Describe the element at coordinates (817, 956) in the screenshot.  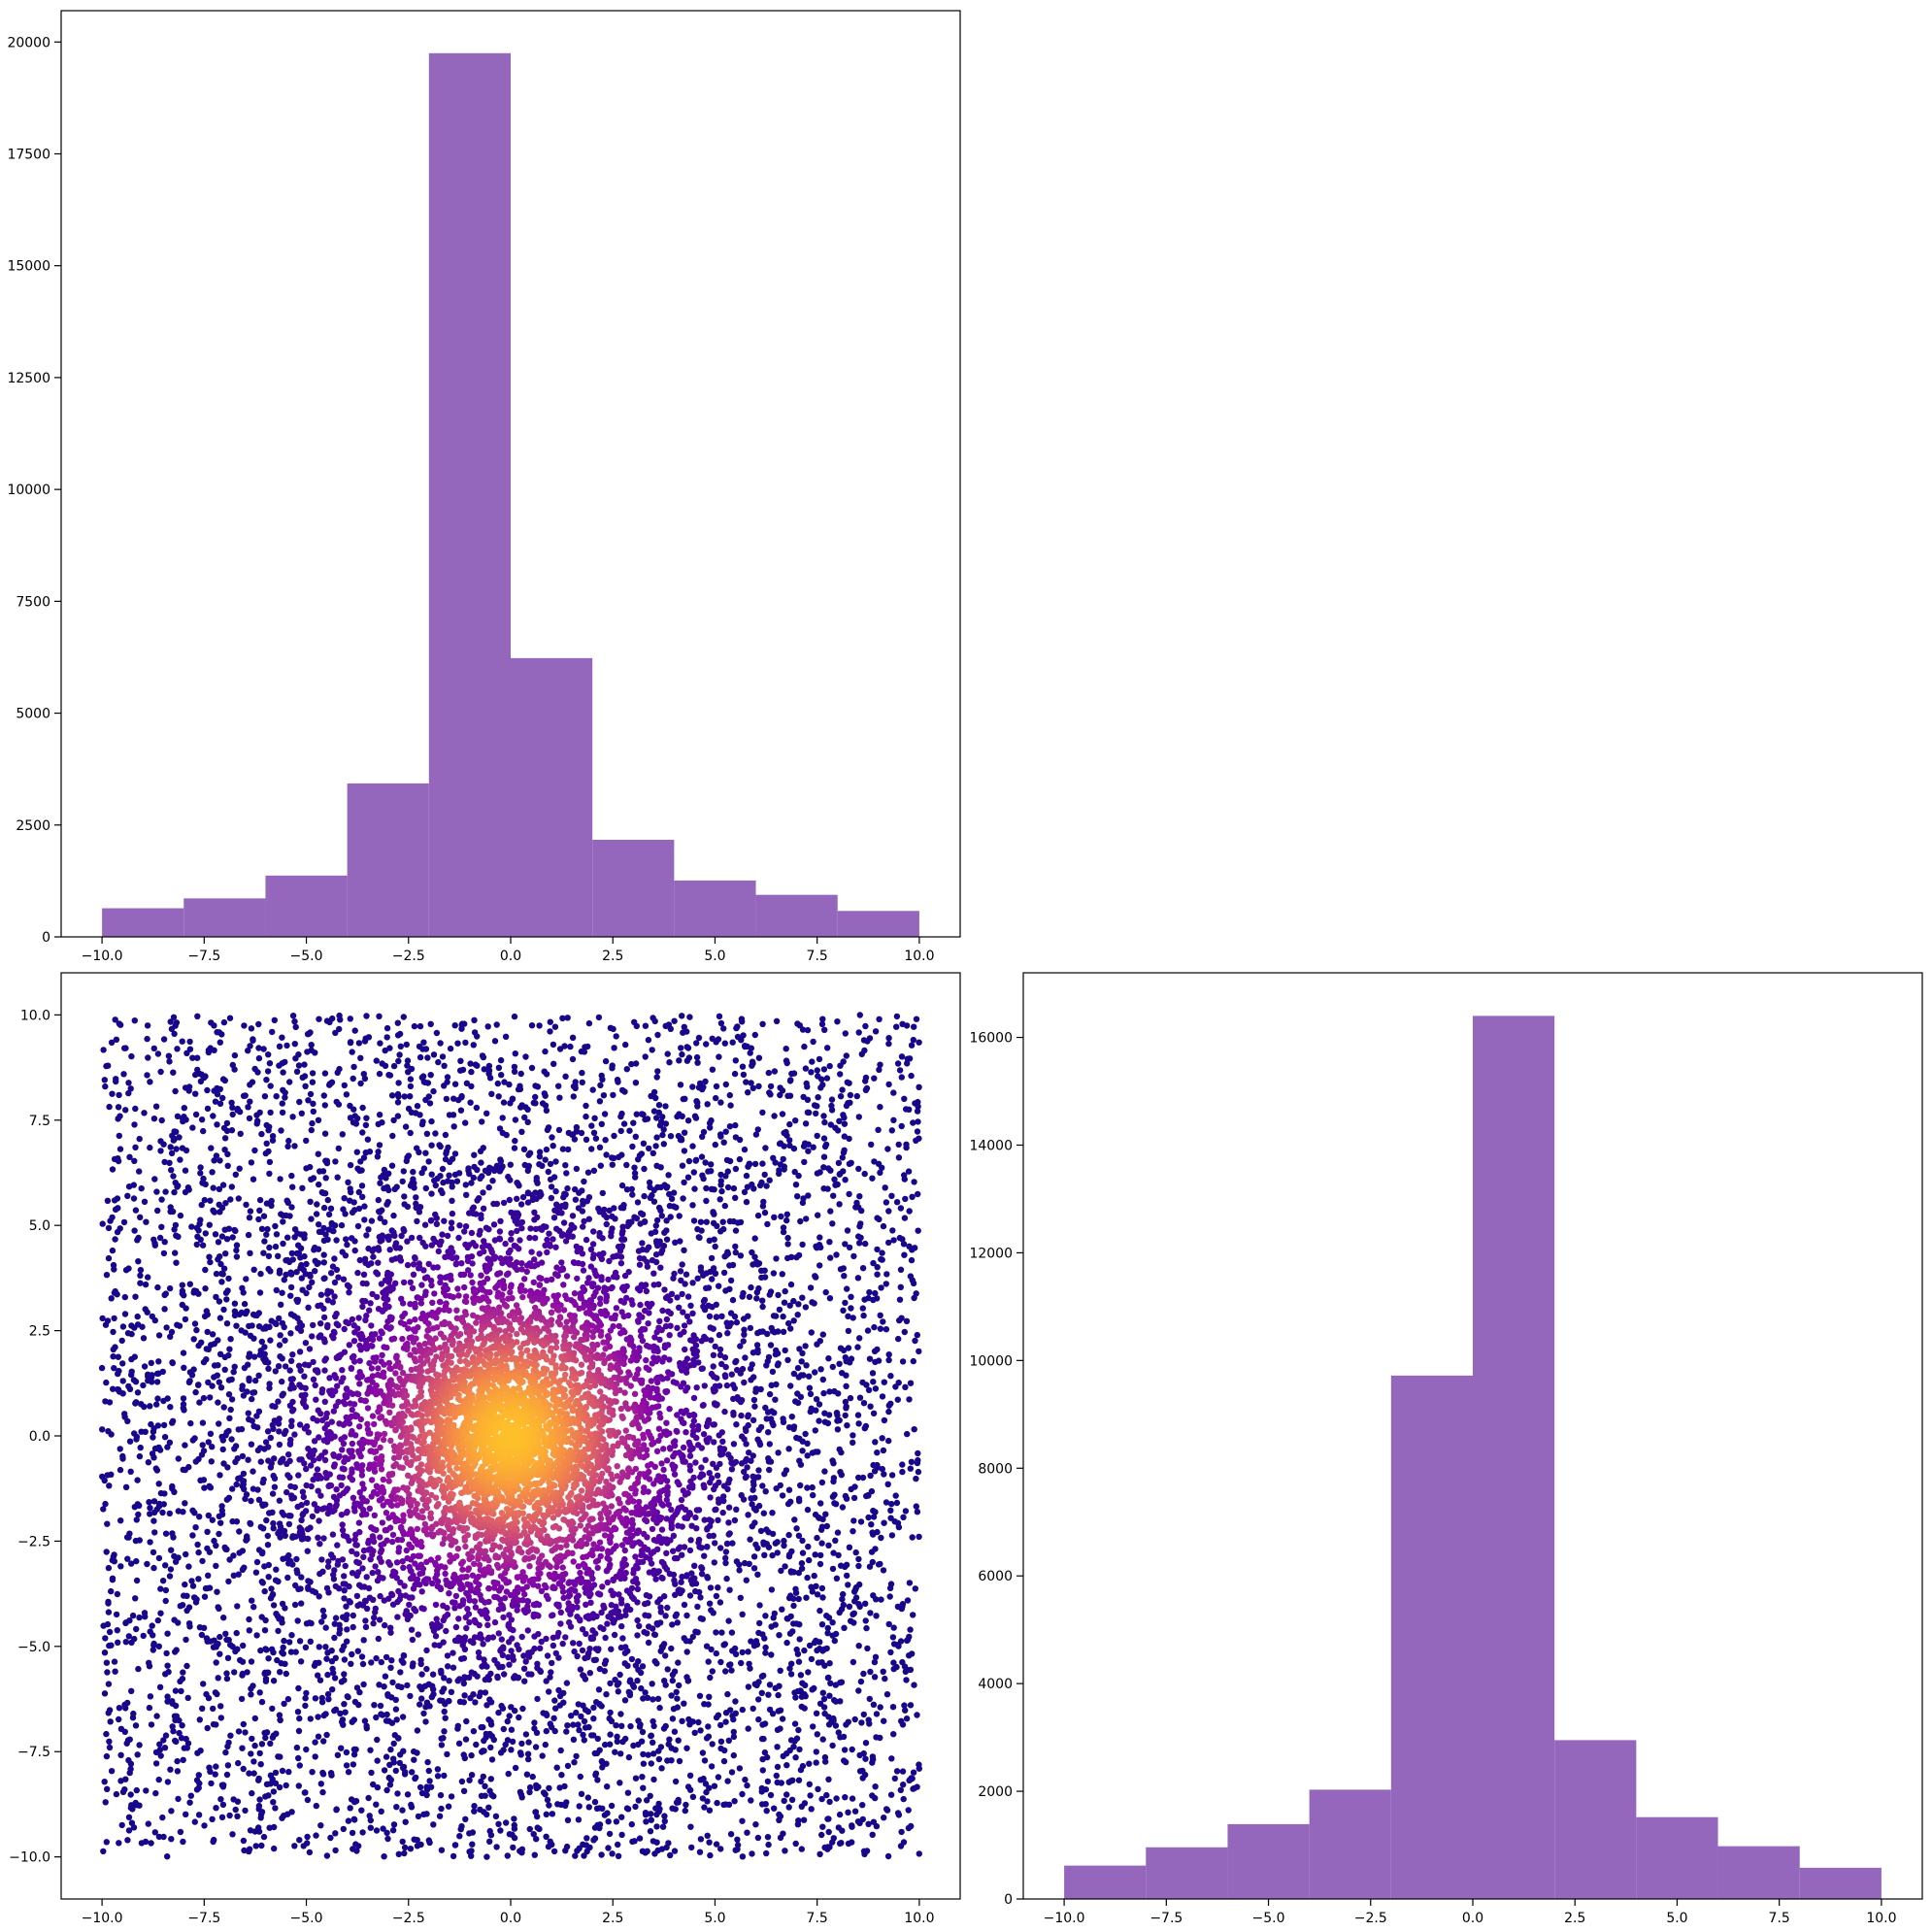
I see `x-tick-label: 7.5` at that location.